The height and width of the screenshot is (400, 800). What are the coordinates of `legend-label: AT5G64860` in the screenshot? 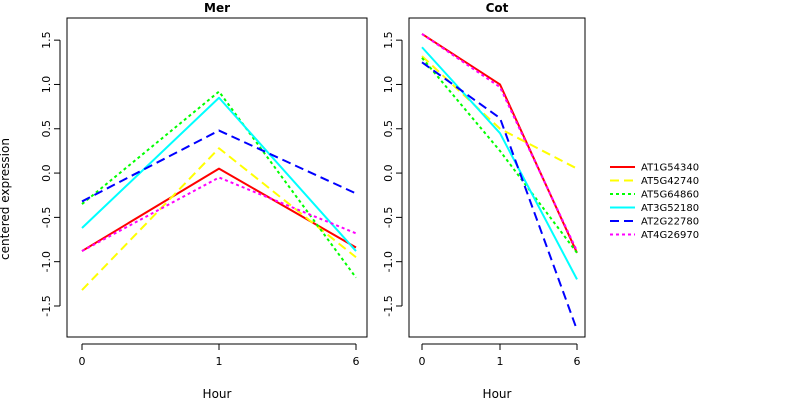 It's located at (670, 195).